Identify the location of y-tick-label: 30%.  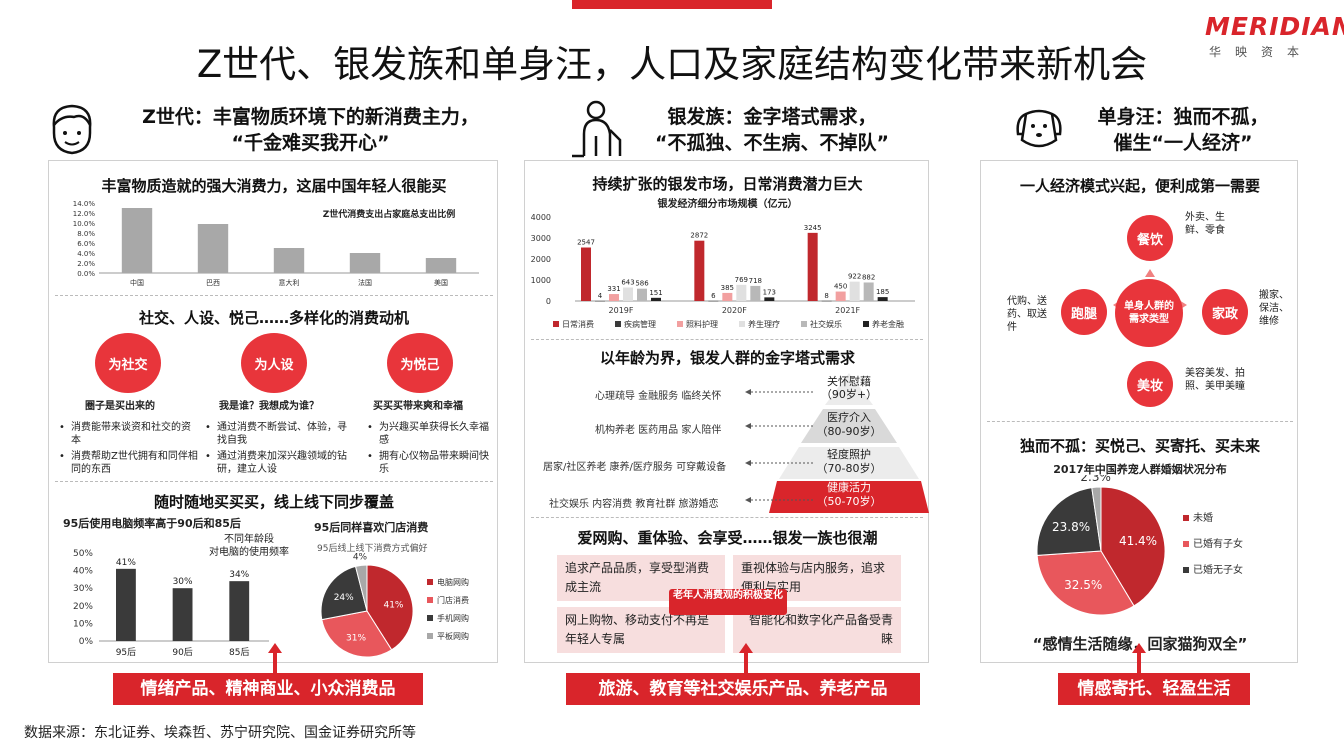
(83, 589).